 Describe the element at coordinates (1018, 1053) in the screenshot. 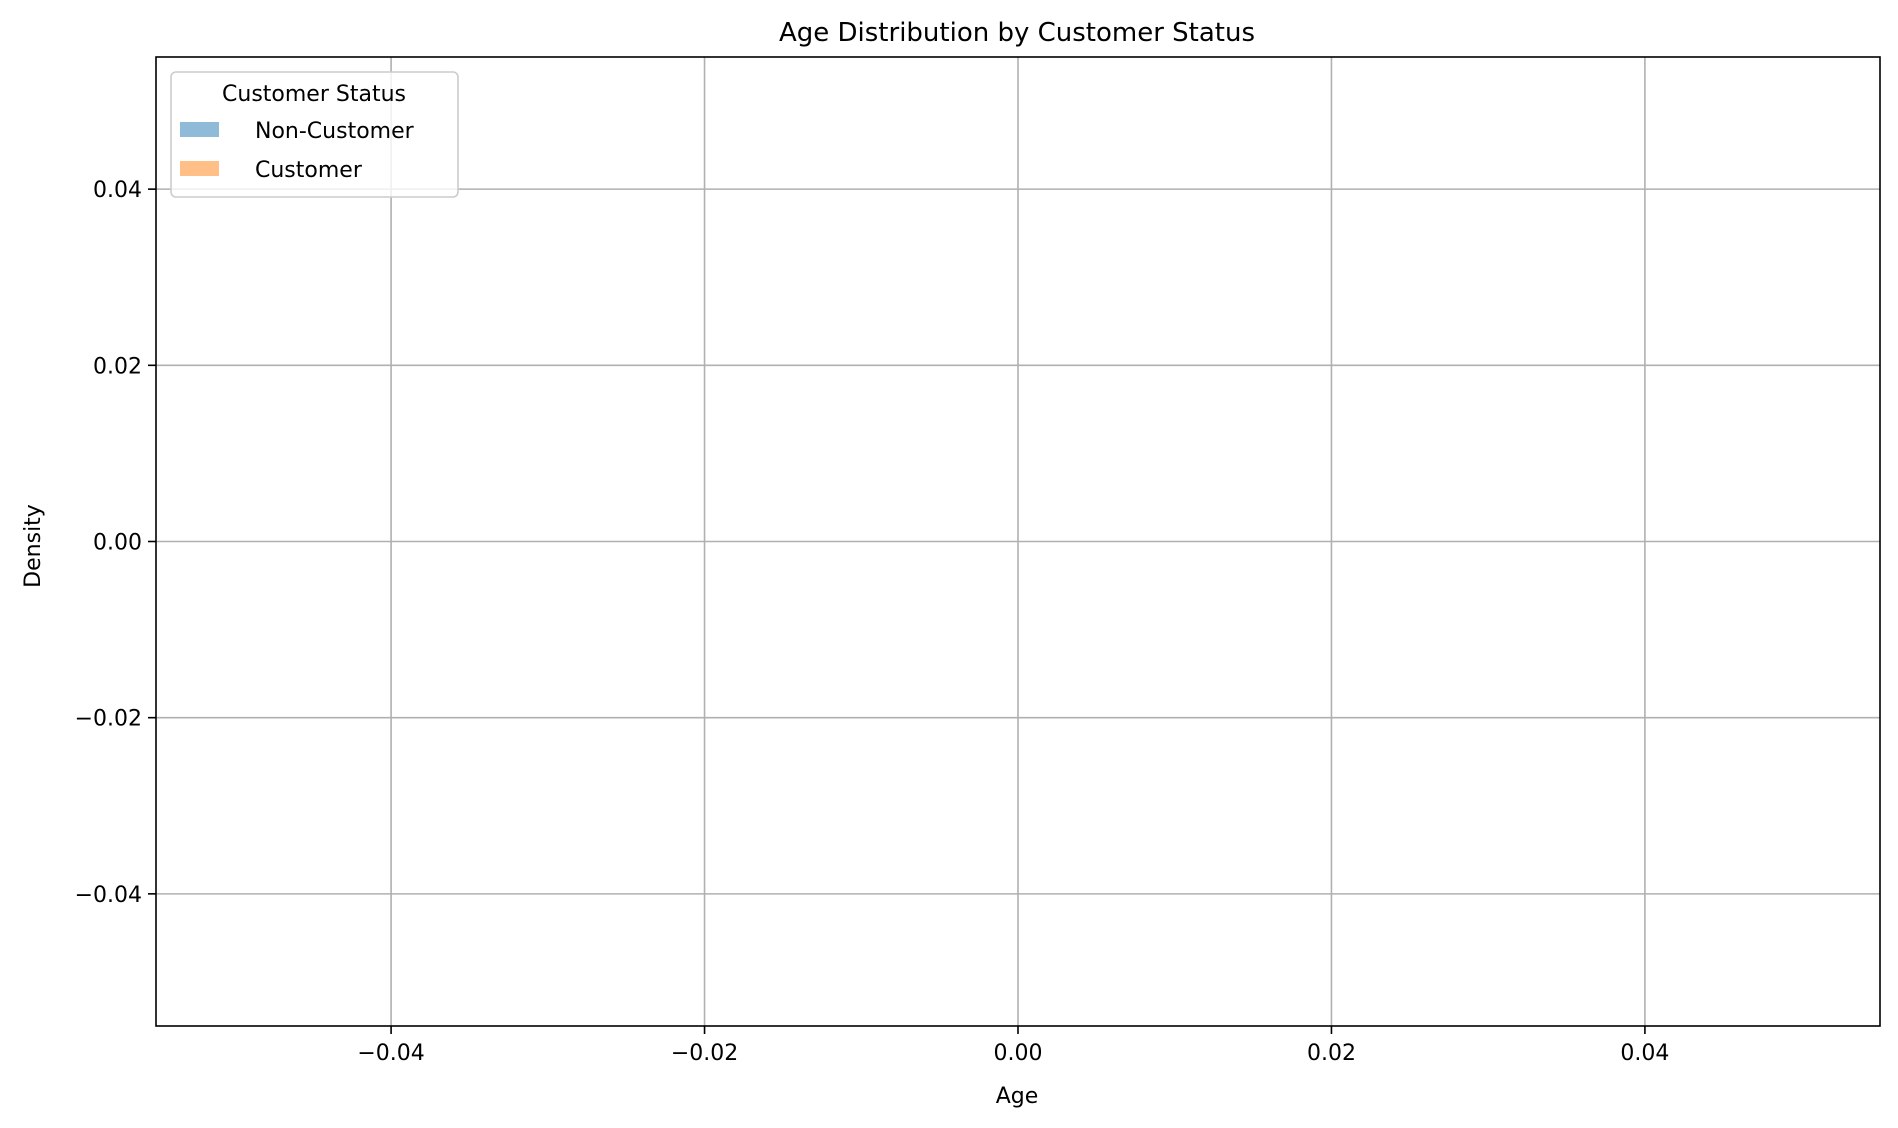

I see `x-tick-label: 0.00` at that location.